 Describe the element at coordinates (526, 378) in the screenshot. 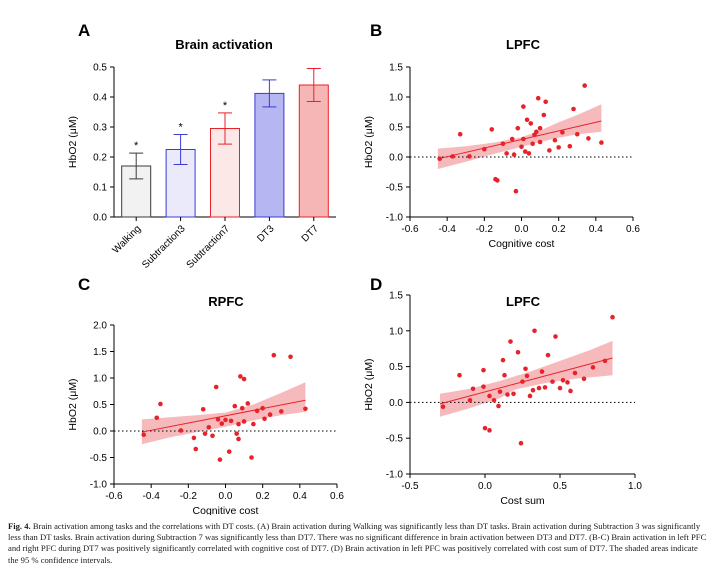

I see `panel-d-confidence-band` at that location.